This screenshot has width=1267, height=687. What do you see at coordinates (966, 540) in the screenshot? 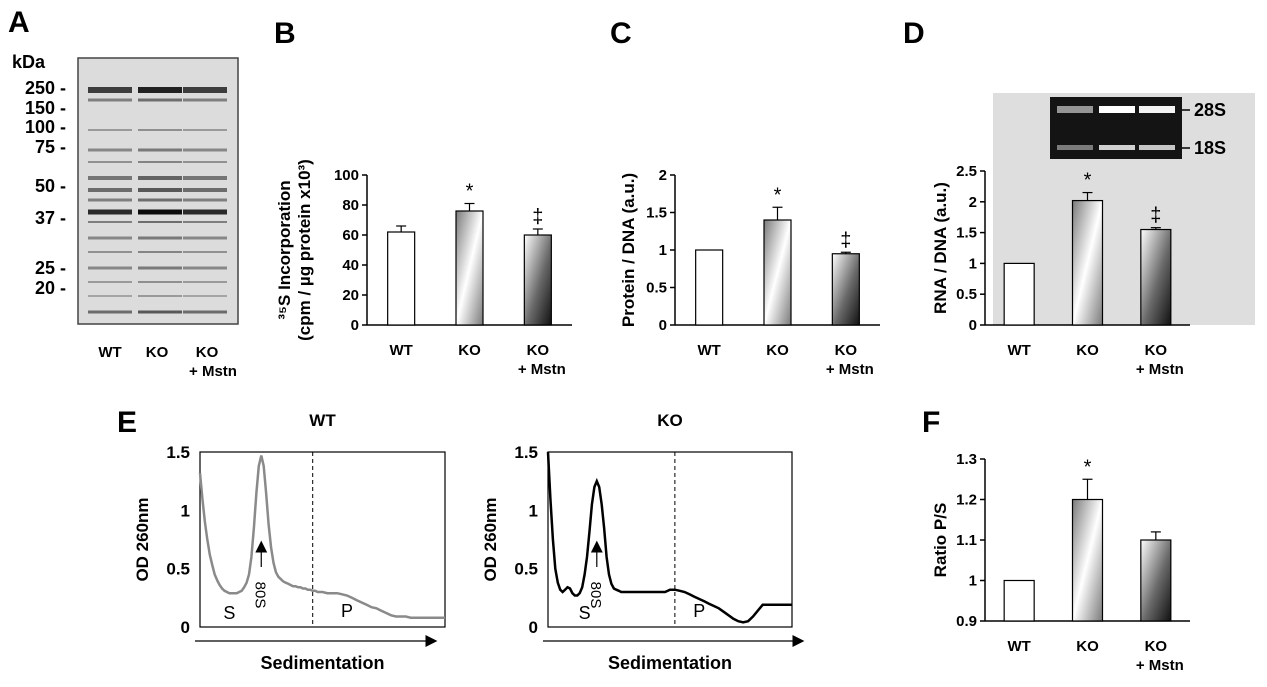
I see `y-tick-label: 1.1` at bounding box center [966, 540].